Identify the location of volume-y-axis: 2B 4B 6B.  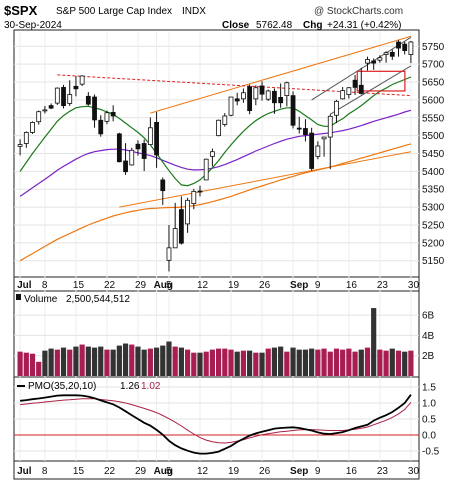
(428, 337).